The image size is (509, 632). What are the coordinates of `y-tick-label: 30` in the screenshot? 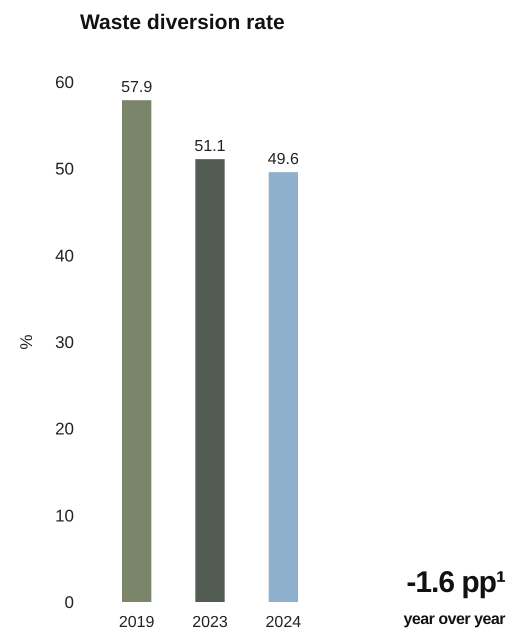 It's located at (64, 342).